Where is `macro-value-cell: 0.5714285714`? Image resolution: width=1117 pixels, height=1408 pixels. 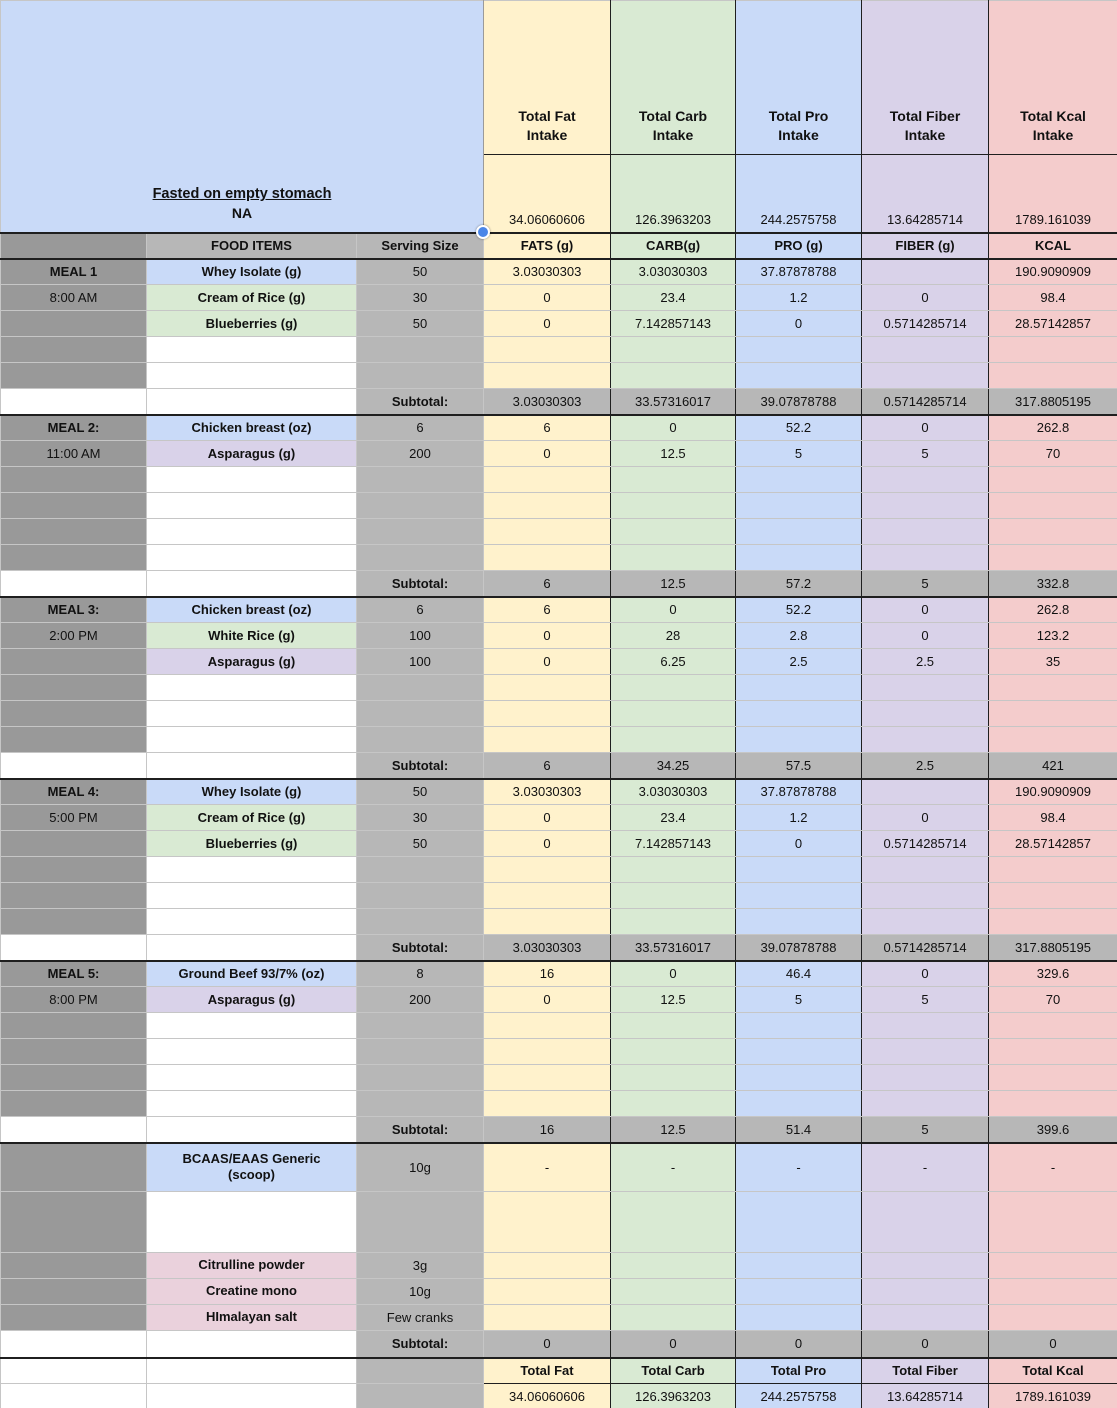
macro-value-cell: 0.5714285714 is located at coordinates (925, 843).